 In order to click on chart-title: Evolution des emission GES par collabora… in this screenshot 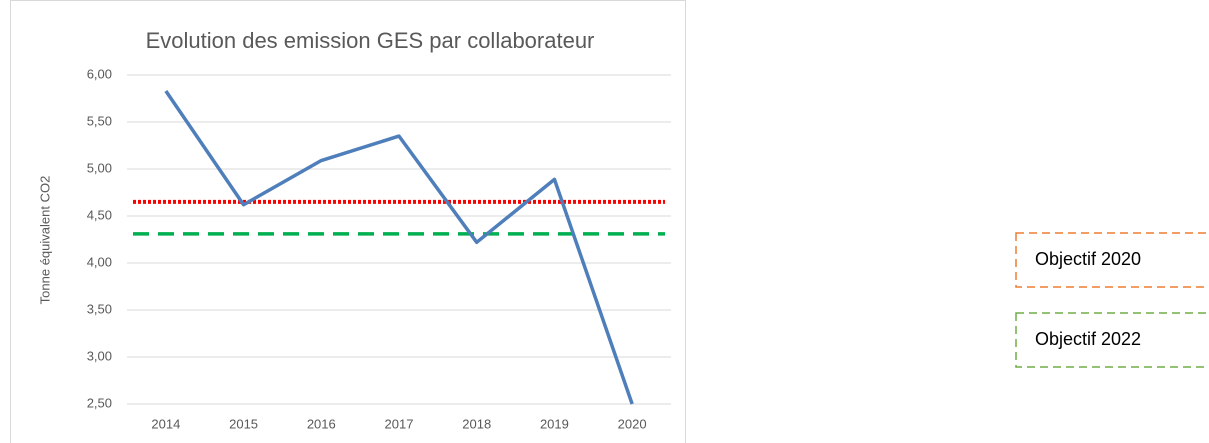, I will do `click(370, 40)`.